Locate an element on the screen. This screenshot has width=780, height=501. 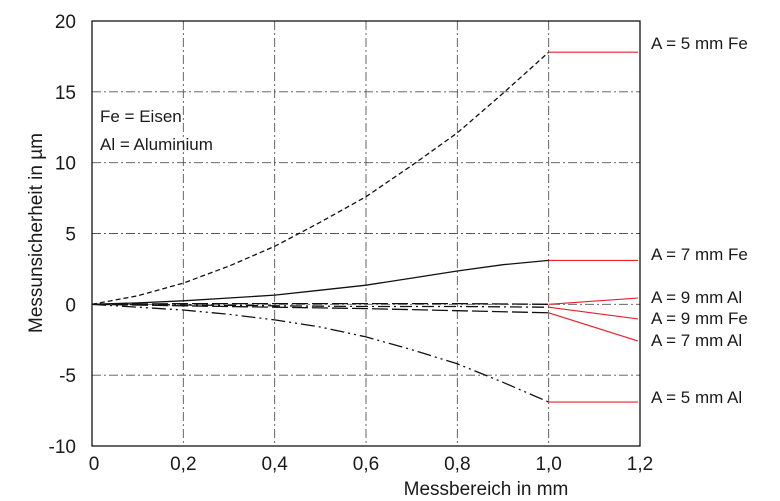
x-tick-label: 0,4 is located at coordinates (274, 464).